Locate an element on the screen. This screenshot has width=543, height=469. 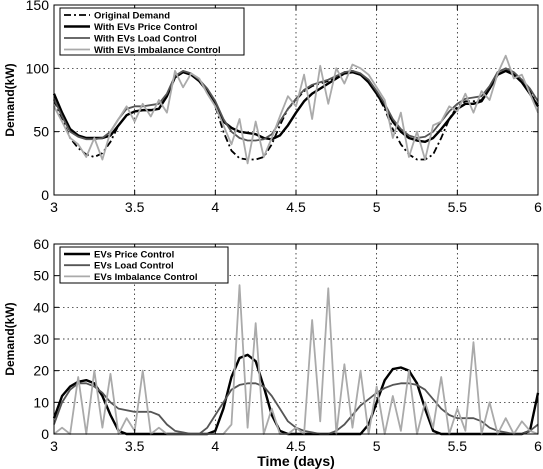
legend-label: With EVs Load Control is located at coordinates (145, 39).